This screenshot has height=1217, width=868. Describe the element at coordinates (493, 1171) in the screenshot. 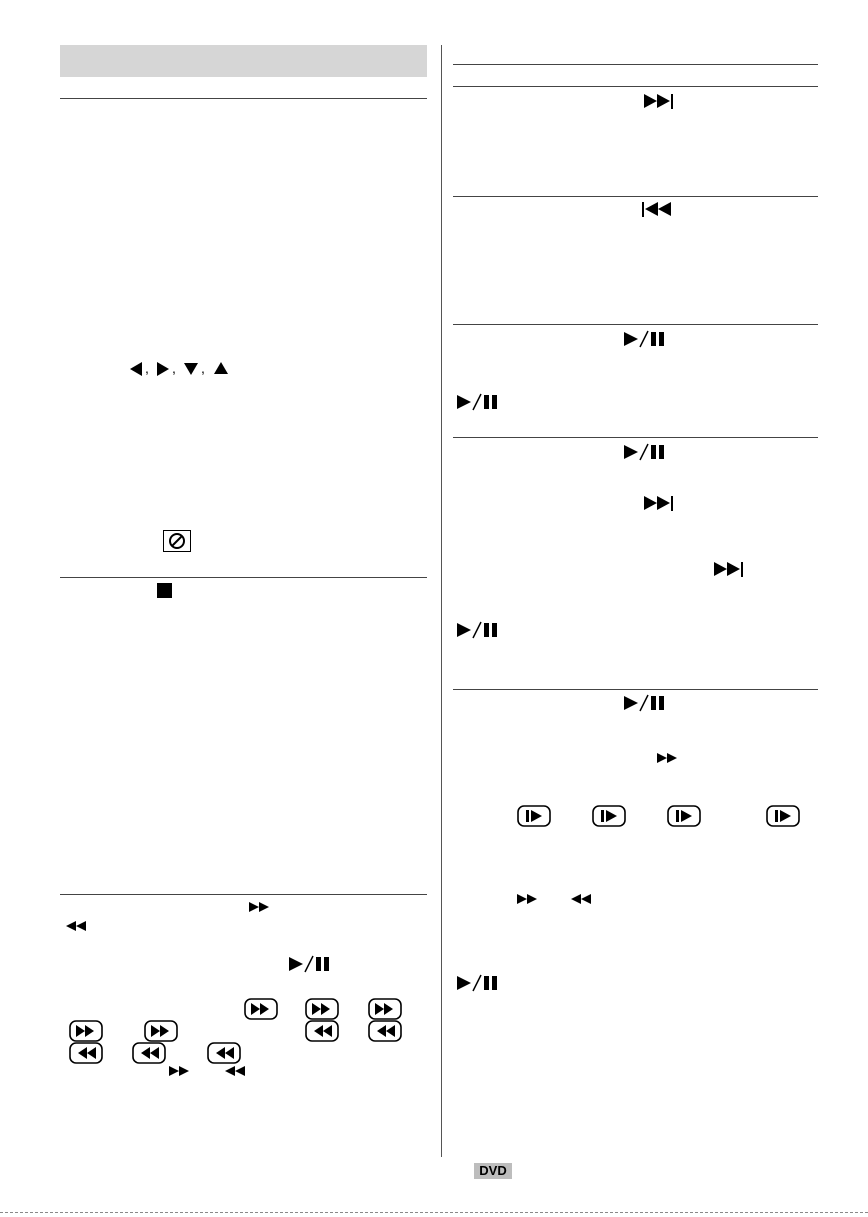

I see `dvd-badge: DVD` at that location.